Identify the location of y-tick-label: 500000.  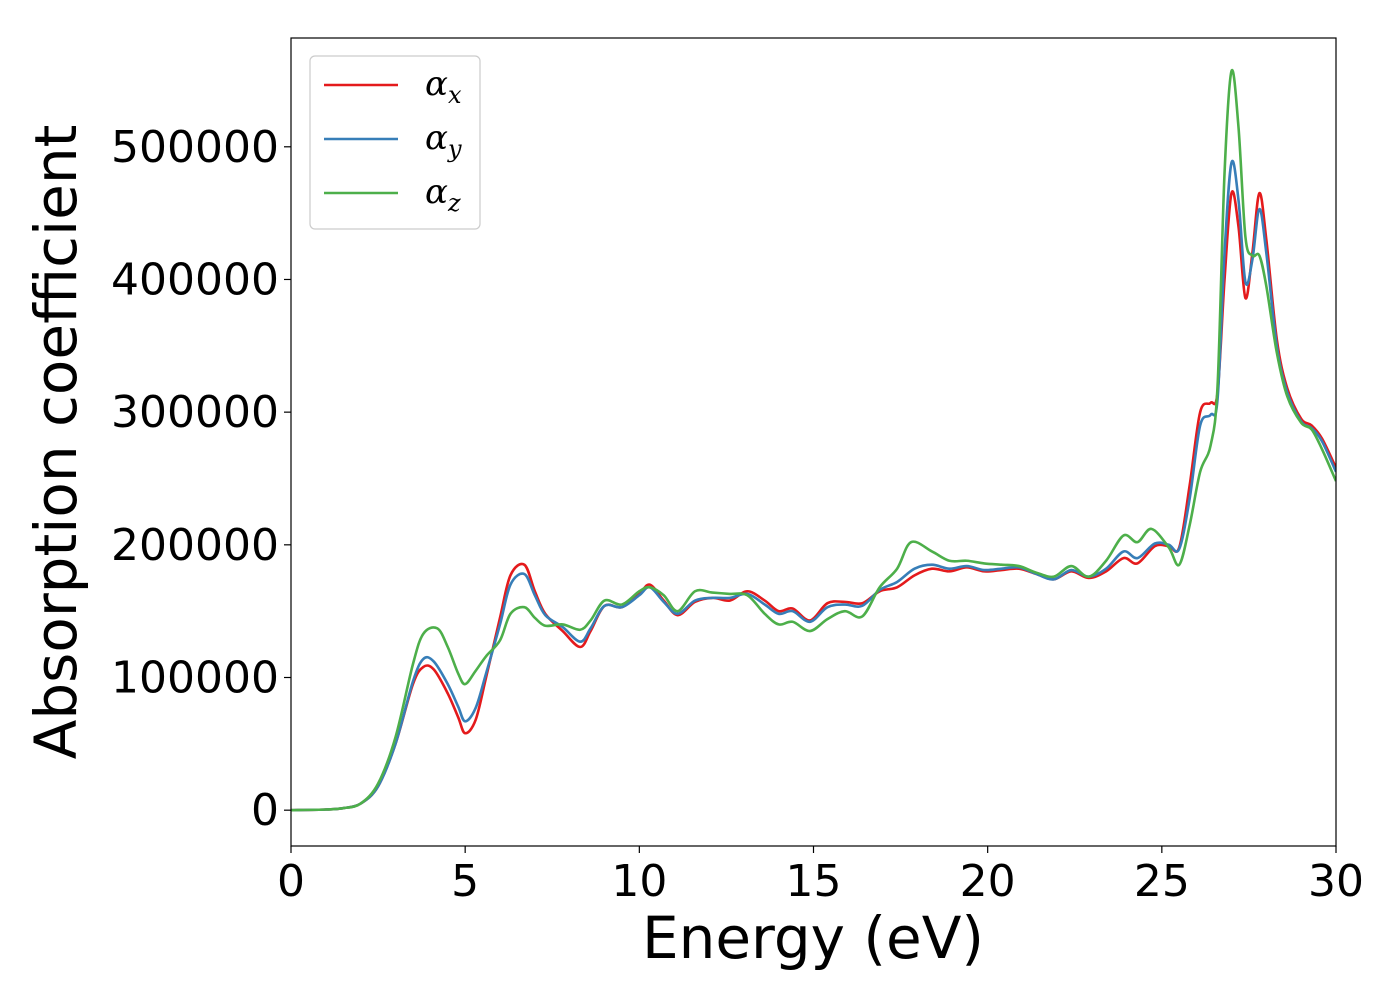
(195, 147).